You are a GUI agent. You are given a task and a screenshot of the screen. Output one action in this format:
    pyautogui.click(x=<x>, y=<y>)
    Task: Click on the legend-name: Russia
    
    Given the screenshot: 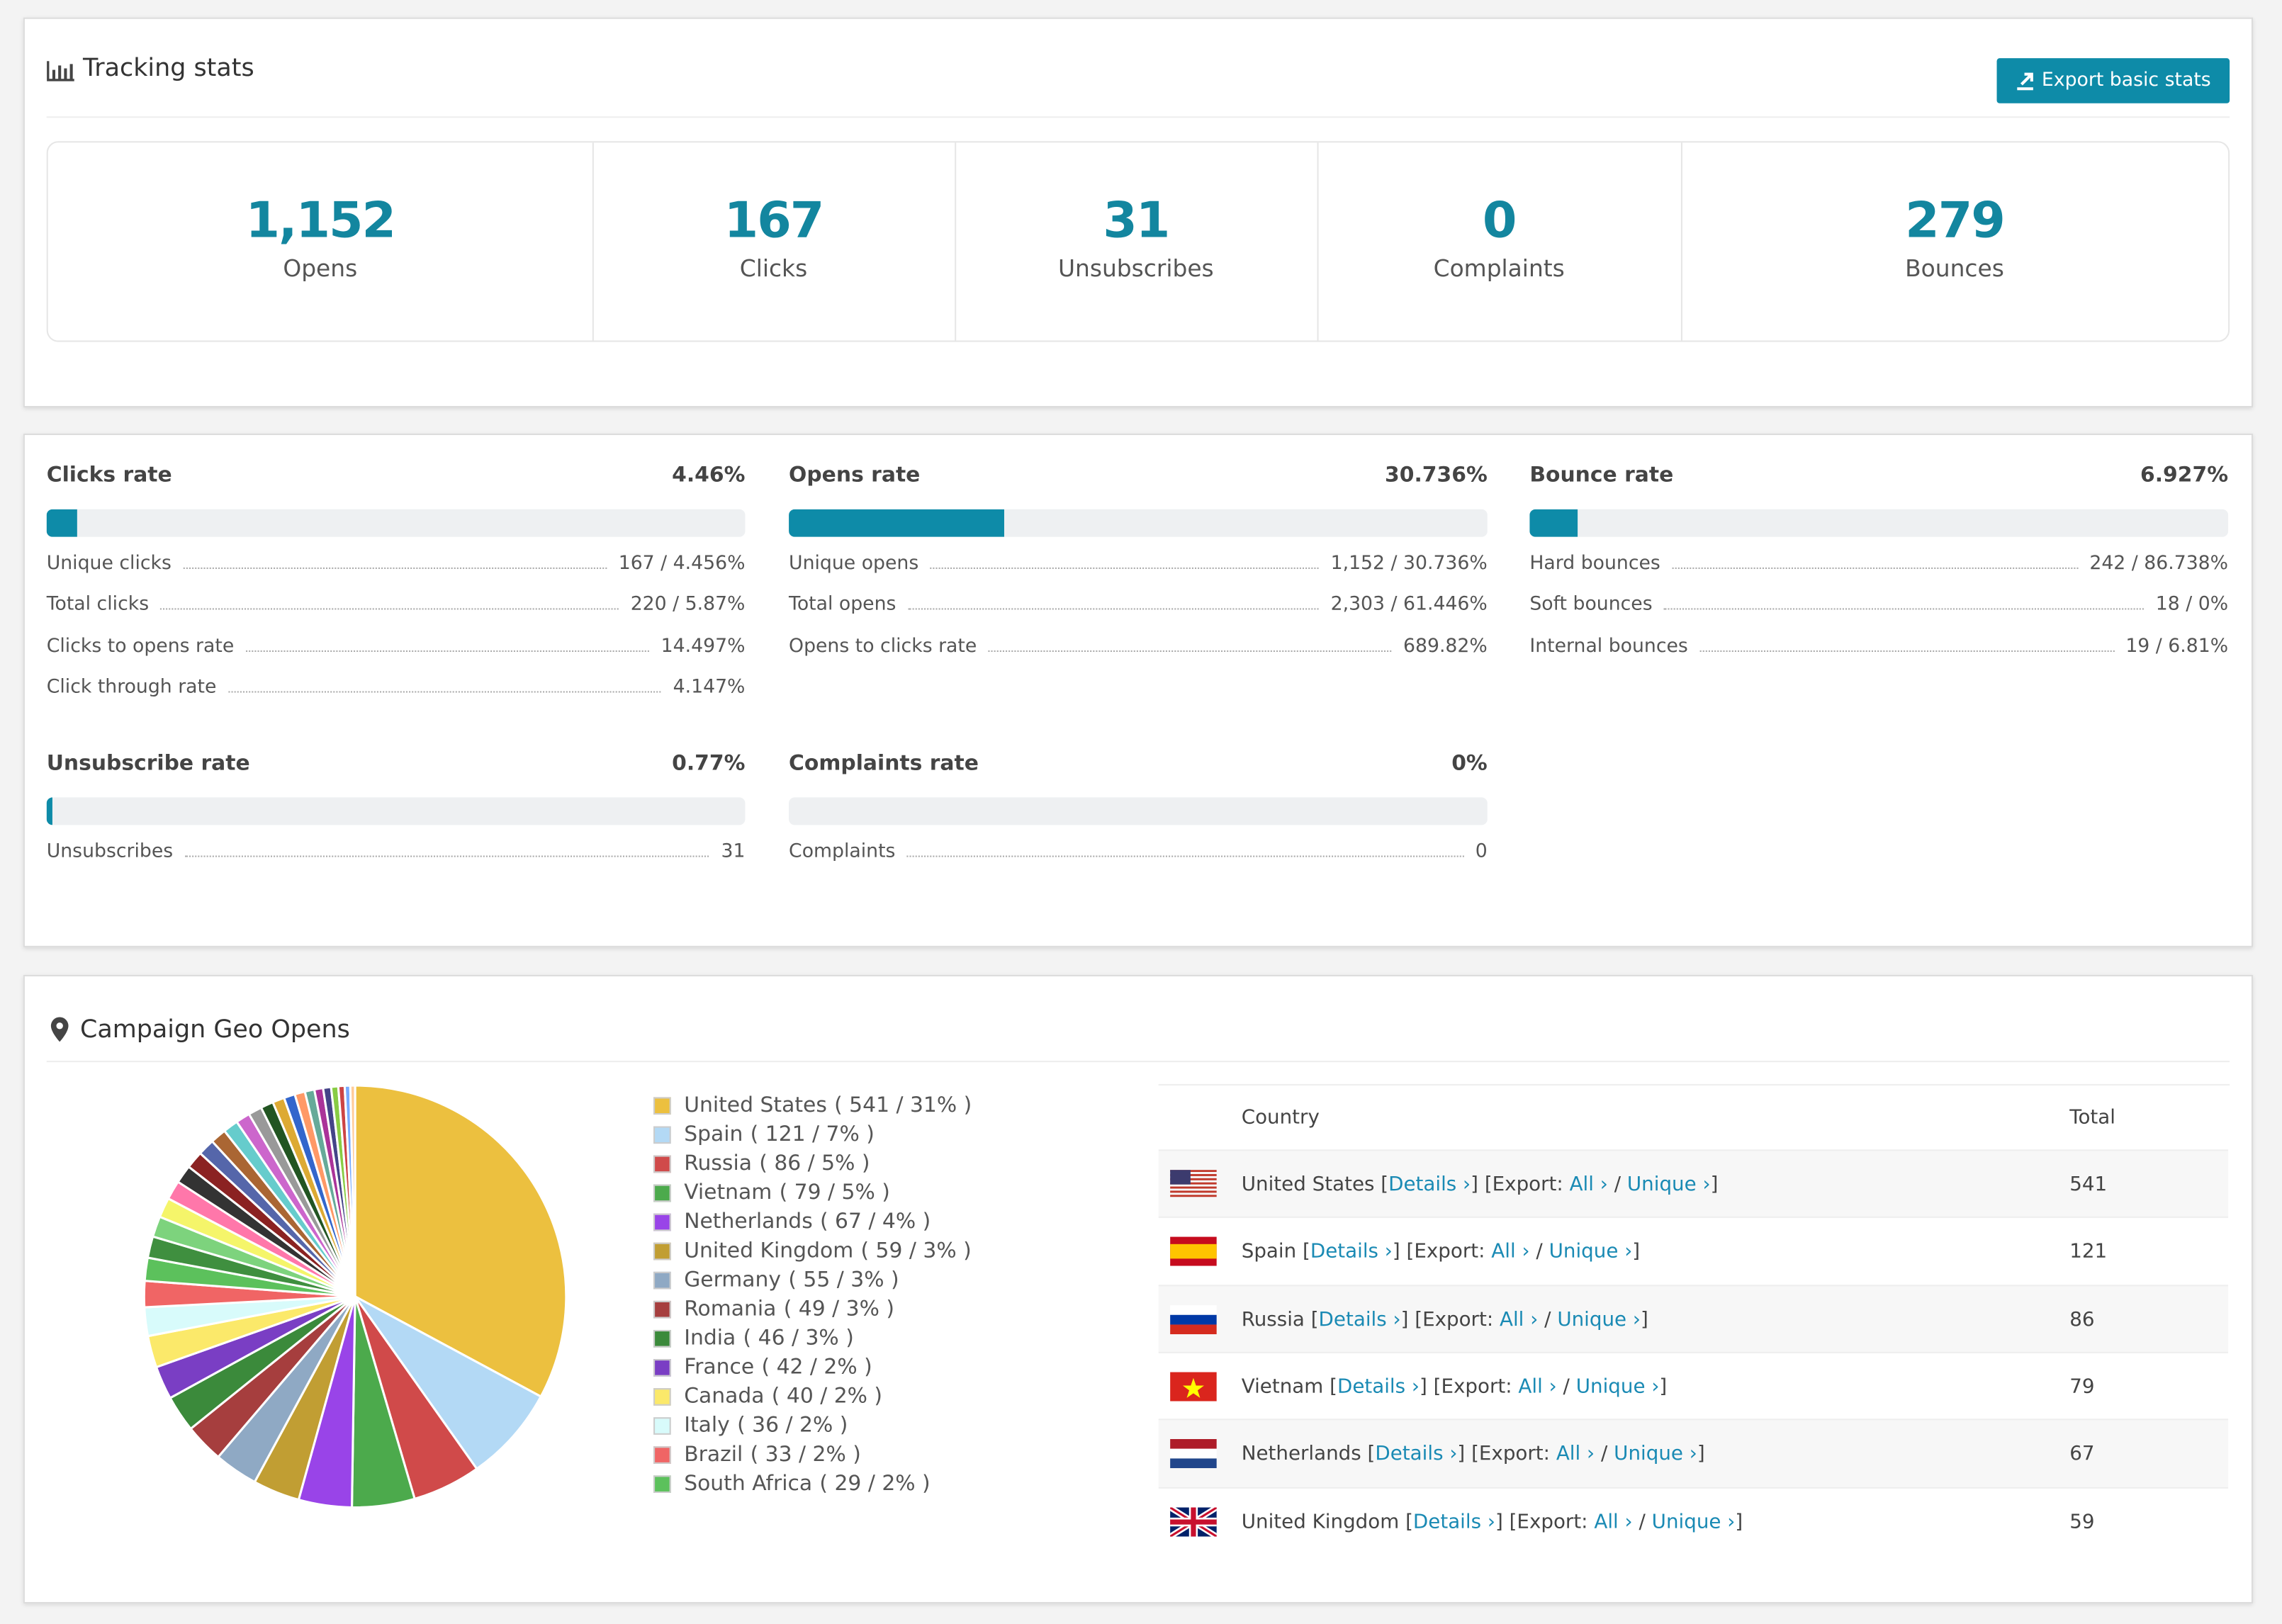 What is the action you would take?
    pyautogui.click(x=718, y=1164)
    